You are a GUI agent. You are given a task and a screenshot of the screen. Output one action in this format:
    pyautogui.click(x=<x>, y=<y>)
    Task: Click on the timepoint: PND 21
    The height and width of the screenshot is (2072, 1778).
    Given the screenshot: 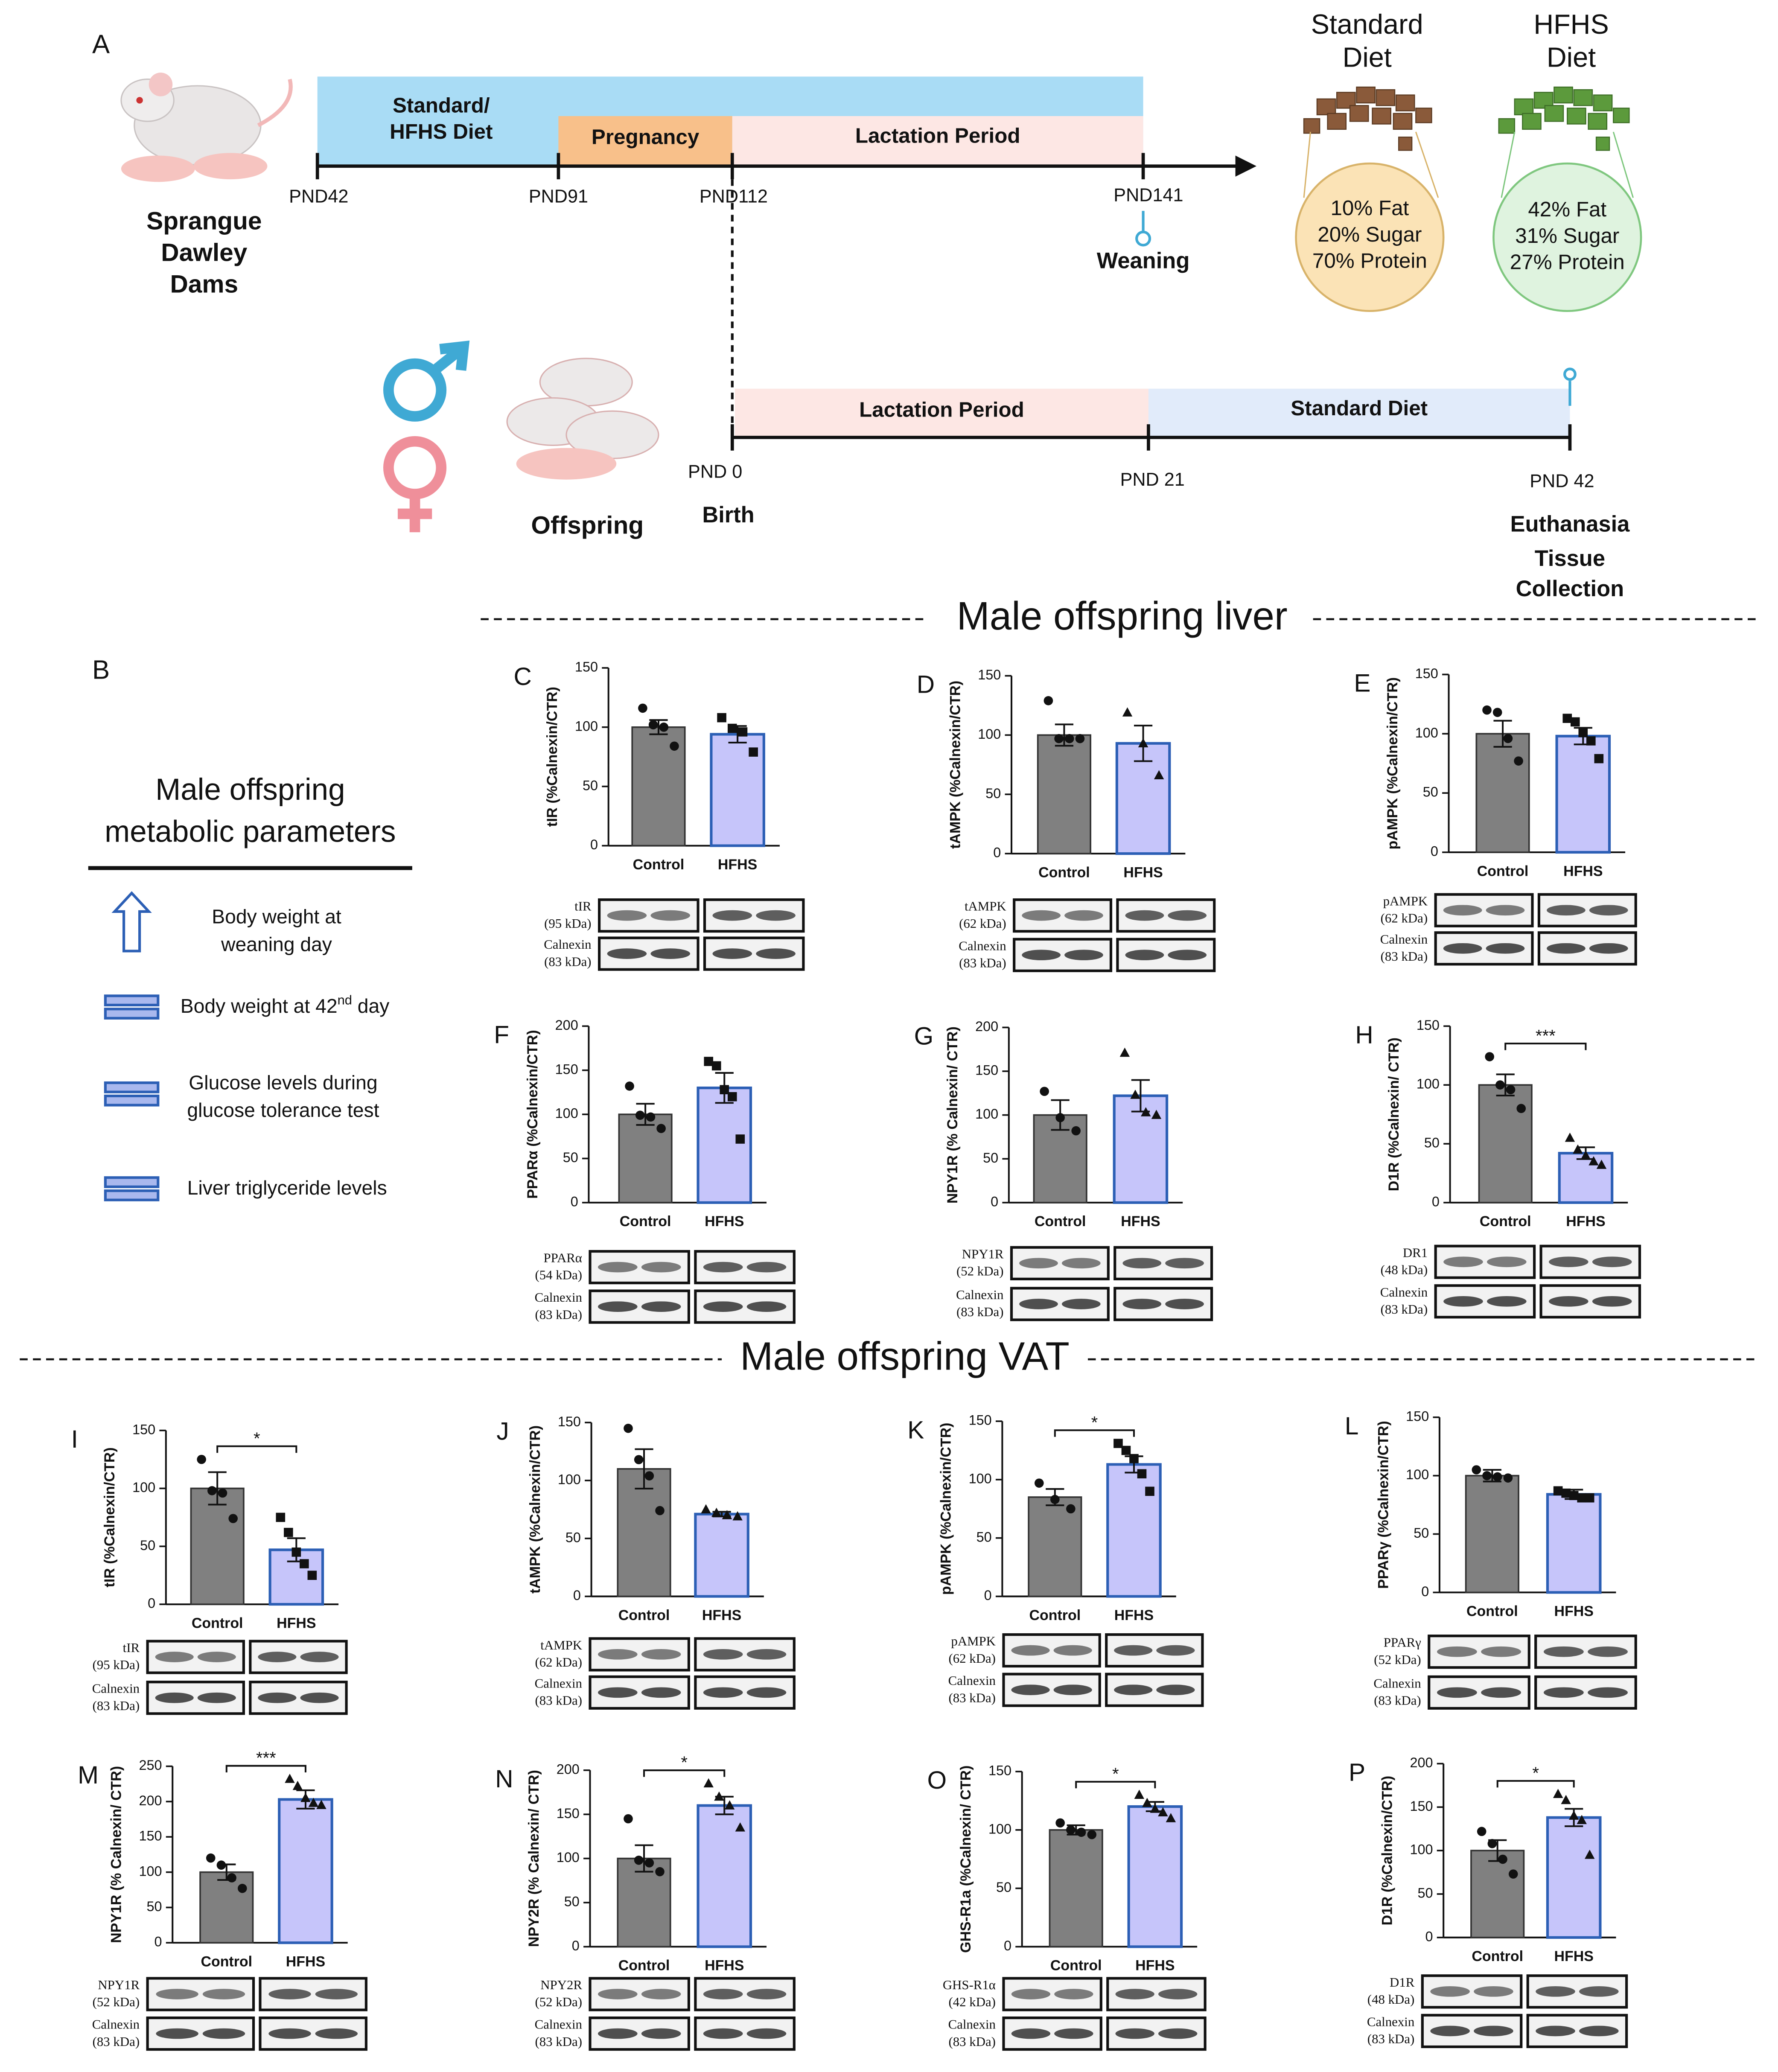 What is the action you would take?
    pyautogui.click(x=1152, y=479)
    